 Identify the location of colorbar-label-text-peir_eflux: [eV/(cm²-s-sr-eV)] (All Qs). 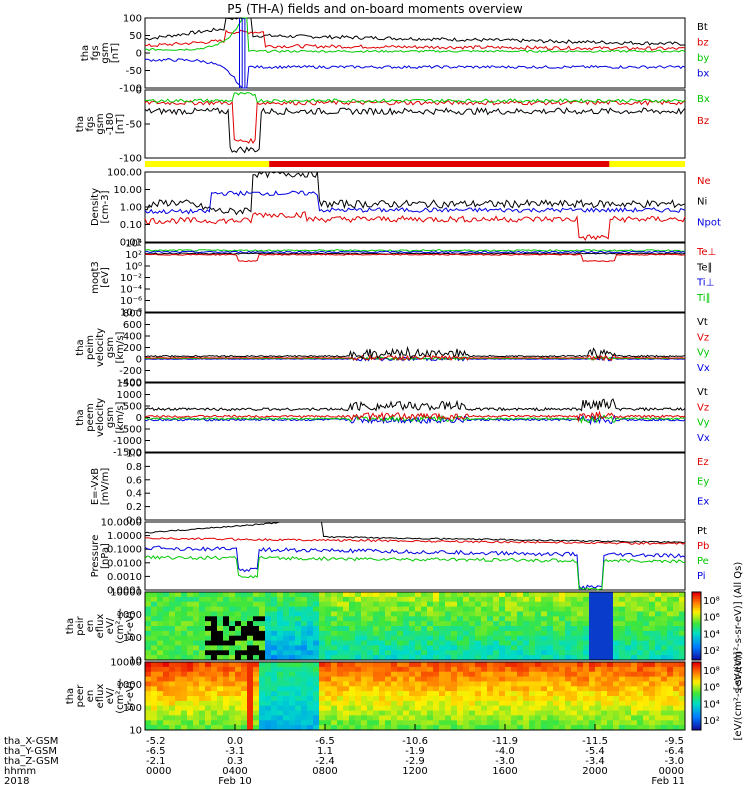
(738, 626).